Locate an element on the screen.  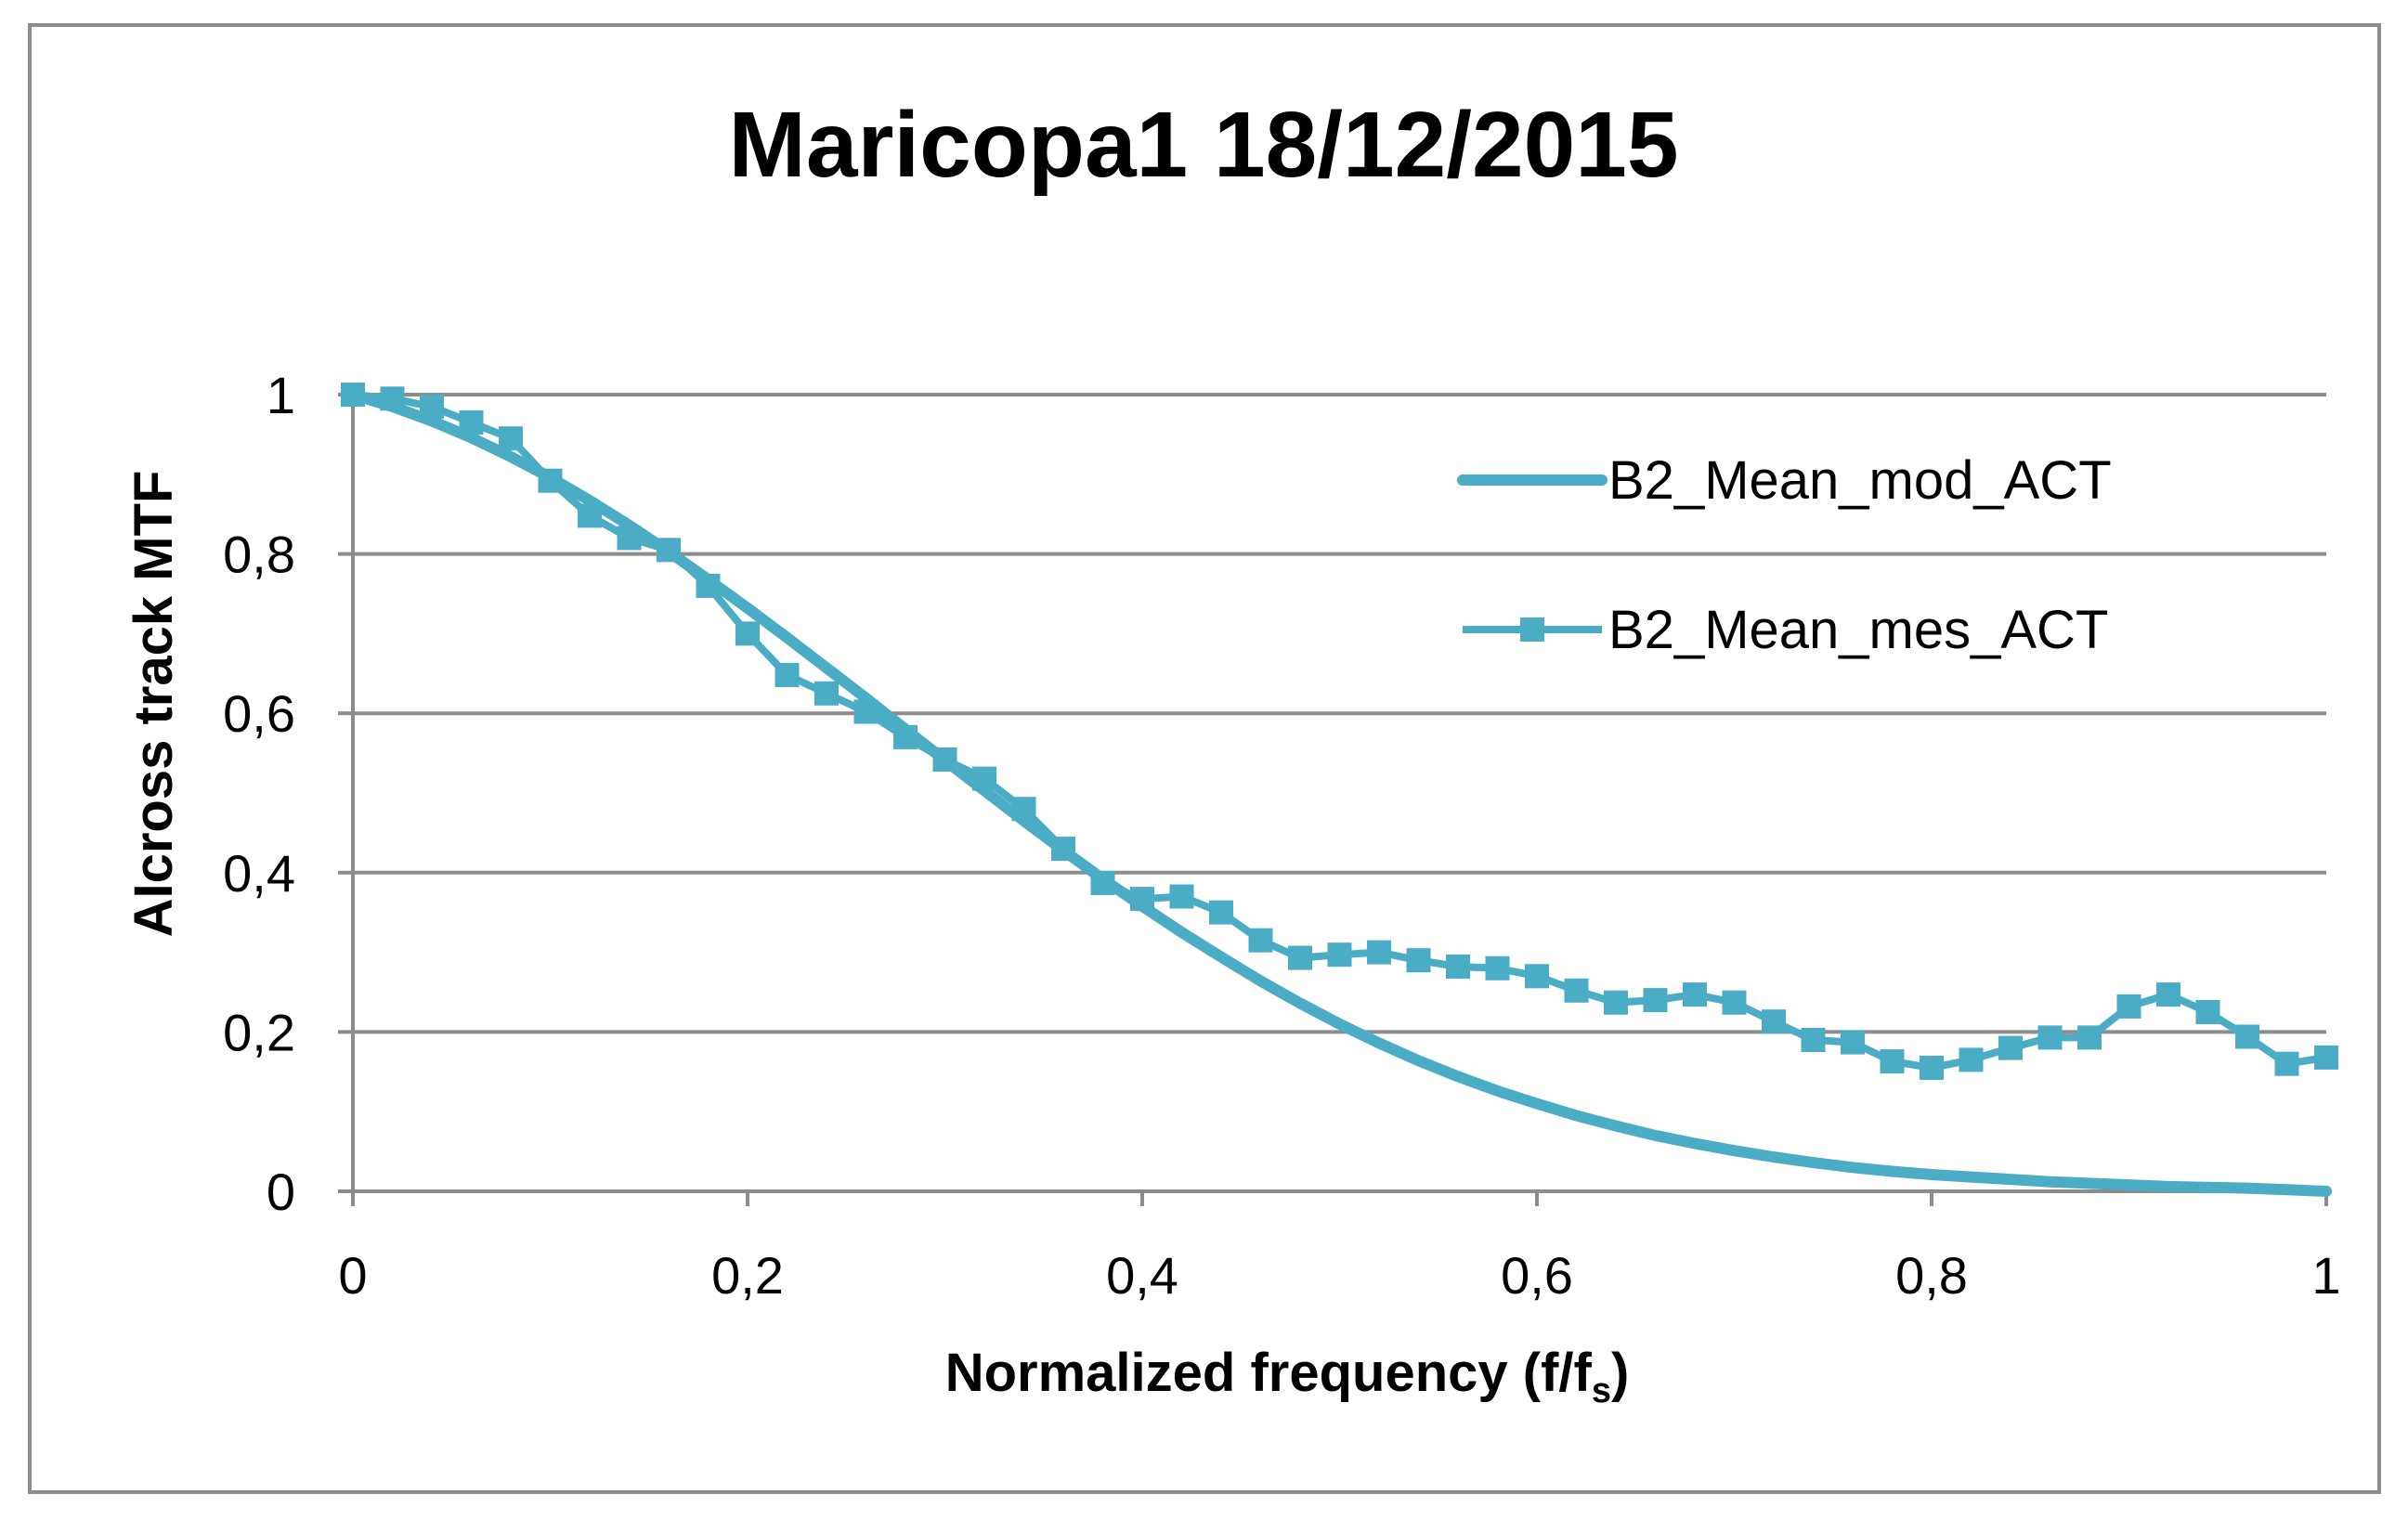
chart-title: Maricopa1 18/12/2015 is located at coordinates (1204, 145).